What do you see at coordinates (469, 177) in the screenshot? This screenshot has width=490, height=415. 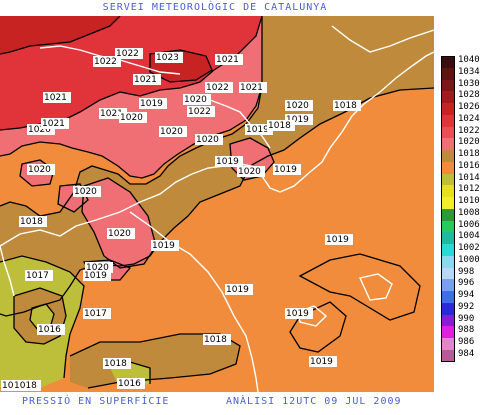 I see `scale-value: 1014` at bounding box center [469, 177].